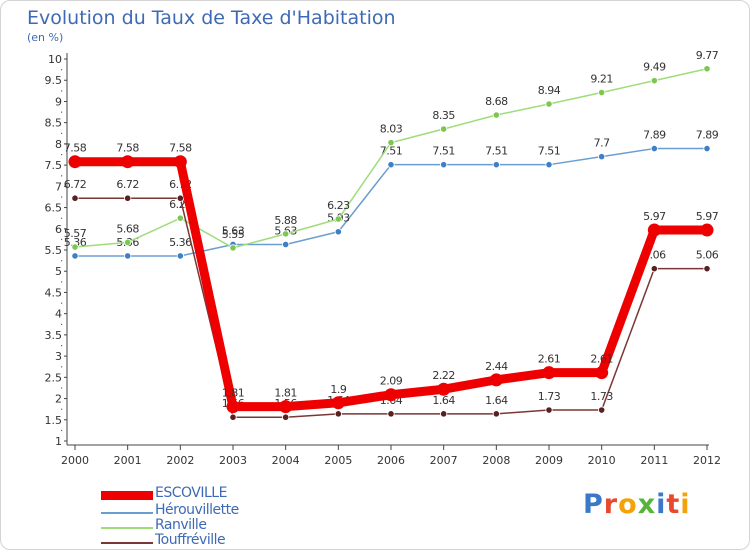  Describe the element at coordinates (54, 80) in the screenshot. I see `y-tick-label: 9.5` at that location.